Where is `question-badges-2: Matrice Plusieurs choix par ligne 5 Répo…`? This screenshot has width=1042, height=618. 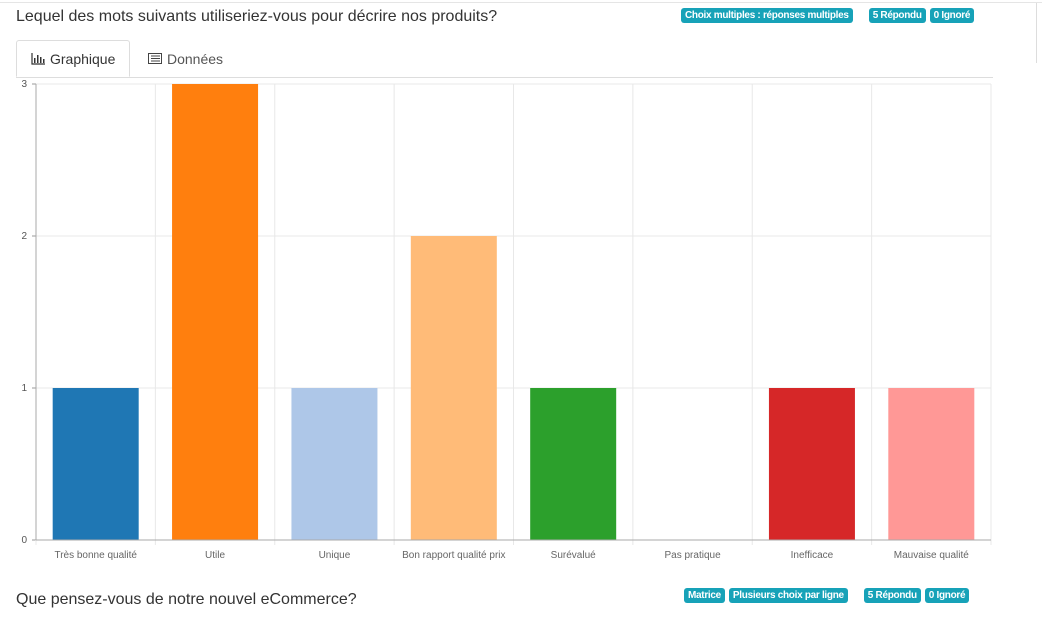
question-badges-2: Matrice Plusieurs choix par ligne 5 Répo… is located at coordinates (827, 595).